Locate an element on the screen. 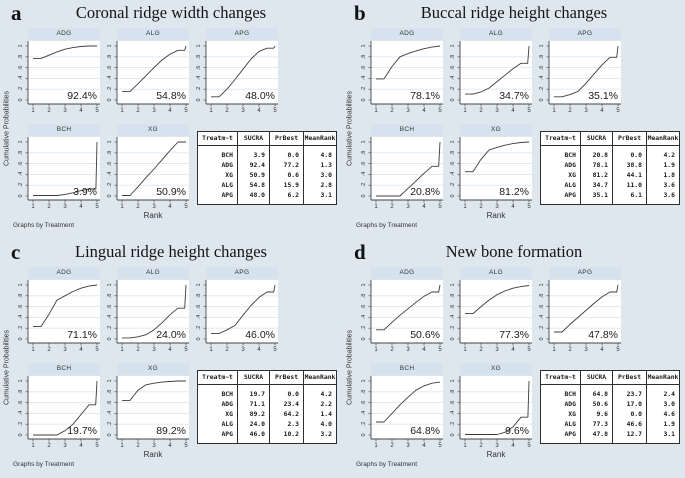 This screenshot has width=685, height=478. table-cell: ADG is located at coordinates (227, 165).